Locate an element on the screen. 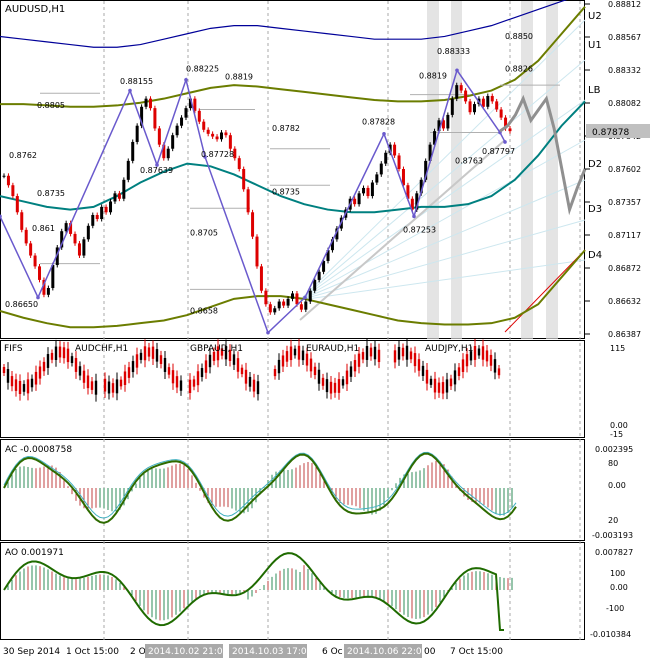 The height and width of the screenshot is (660, 650). ao-y-label-1: 100 is located at coordinates (617, 573).